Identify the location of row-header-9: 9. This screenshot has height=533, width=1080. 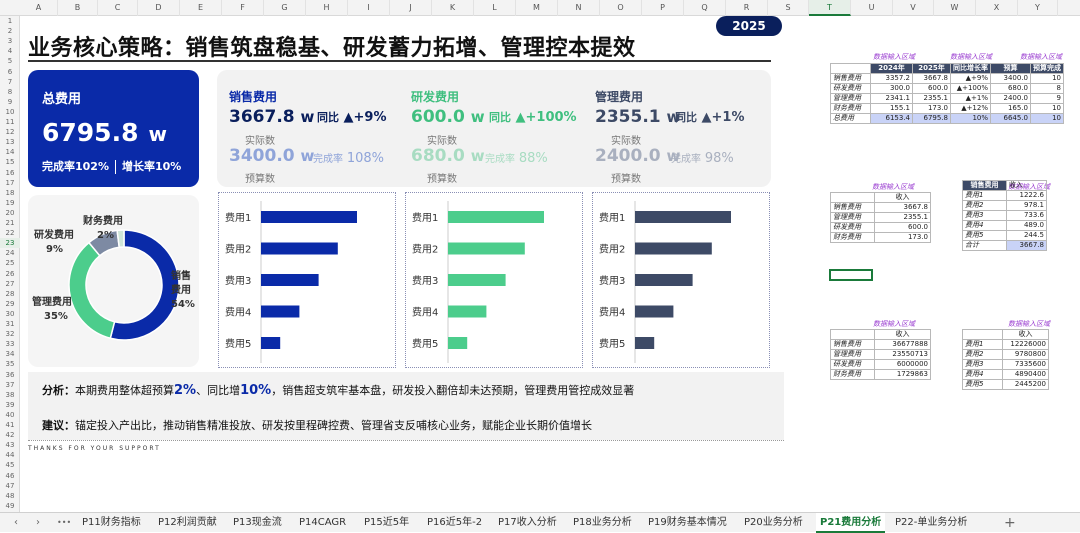
(10, 101).